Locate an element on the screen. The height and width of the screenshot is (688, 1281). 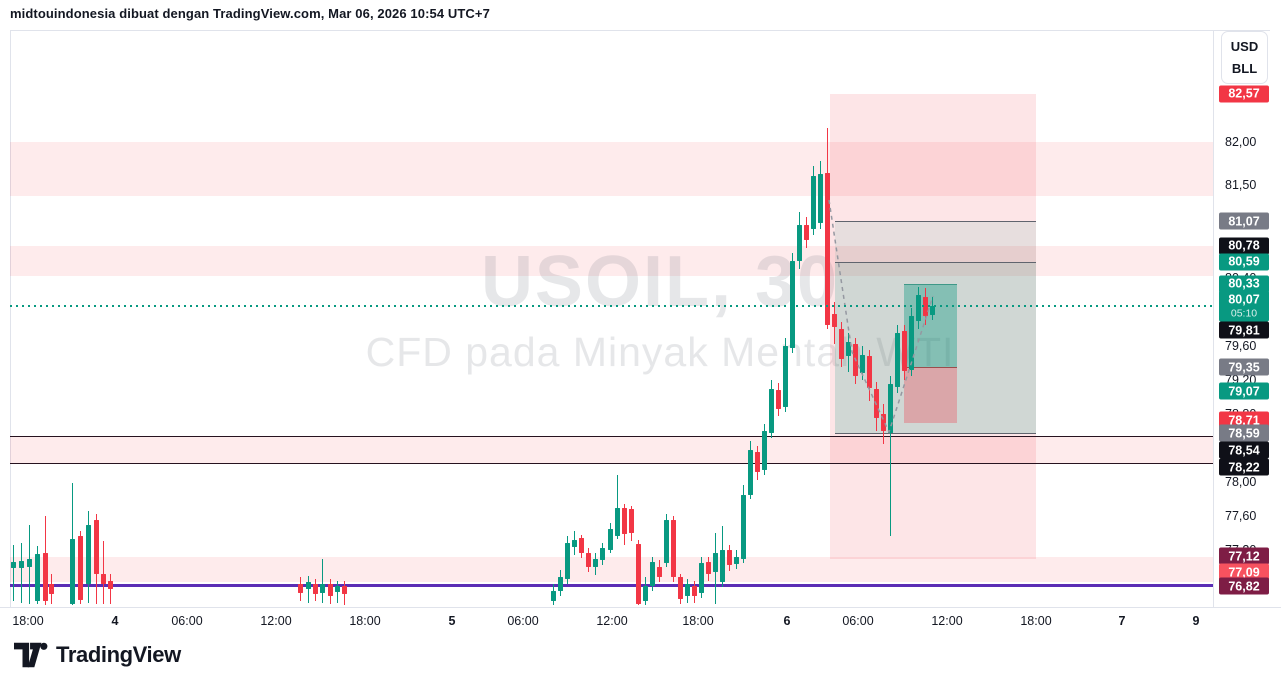
price-level-badge: 78,59 is located at coordinates (1244, 433).